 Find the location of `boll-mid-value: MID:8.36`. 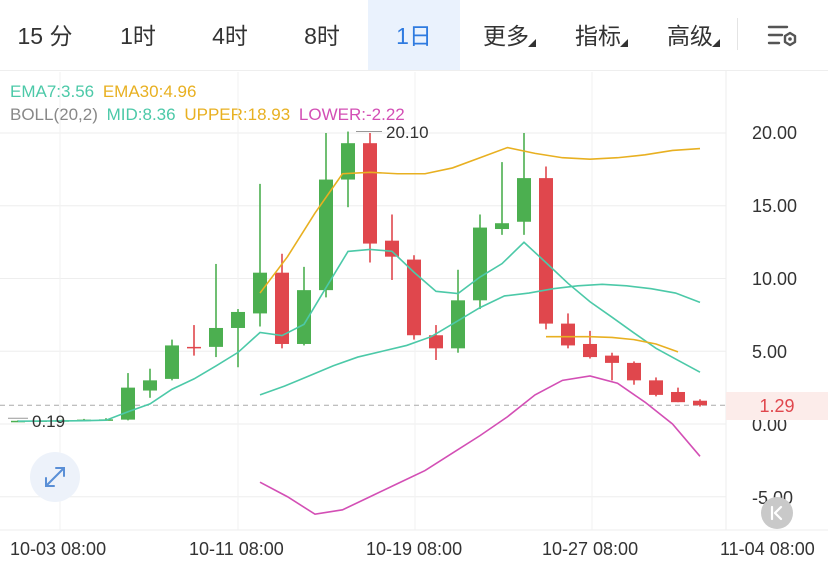

boll-mid-value: MID:8.36 is located at coordinates (141, 114).